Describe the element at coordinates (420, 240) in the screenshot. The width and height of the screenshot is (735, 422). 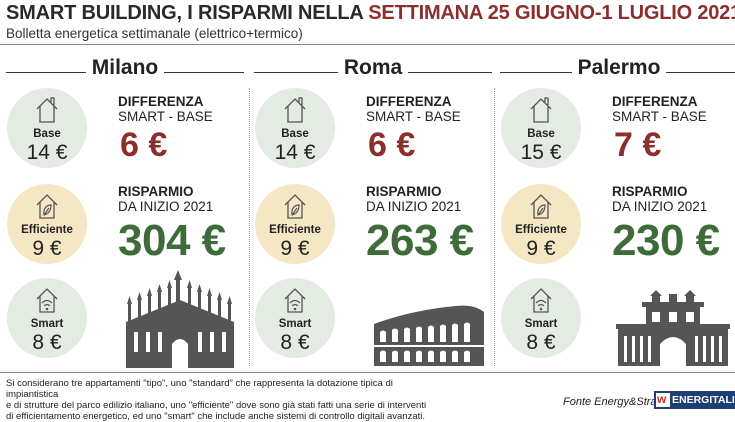
I see `savings-value: 263 €` at that location.